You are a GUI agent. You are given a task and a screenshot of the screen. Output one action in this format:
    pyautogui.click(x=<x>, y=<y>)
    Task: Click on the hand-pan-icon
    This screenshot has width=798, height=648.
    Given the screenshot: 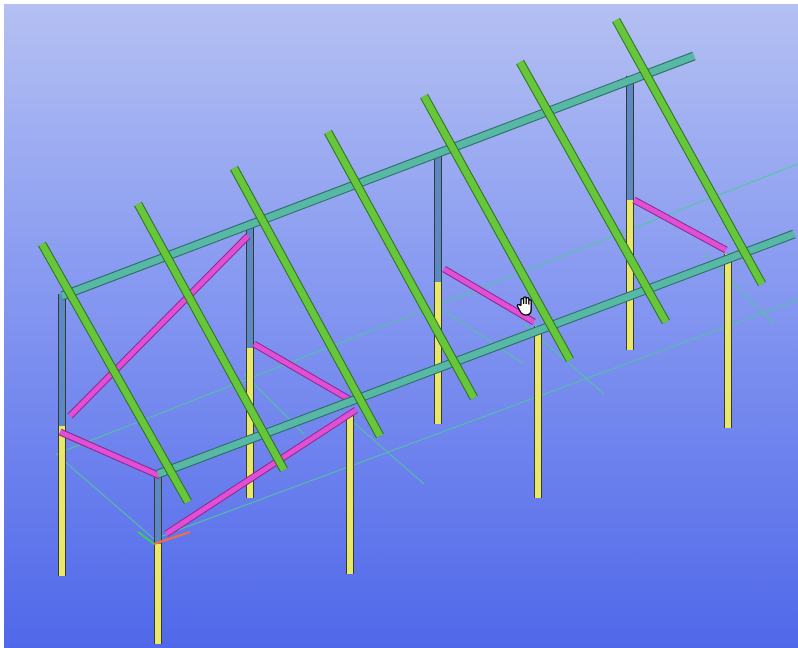 What is the action you would take?
    pyautogui.click(x=524, y=306)
    